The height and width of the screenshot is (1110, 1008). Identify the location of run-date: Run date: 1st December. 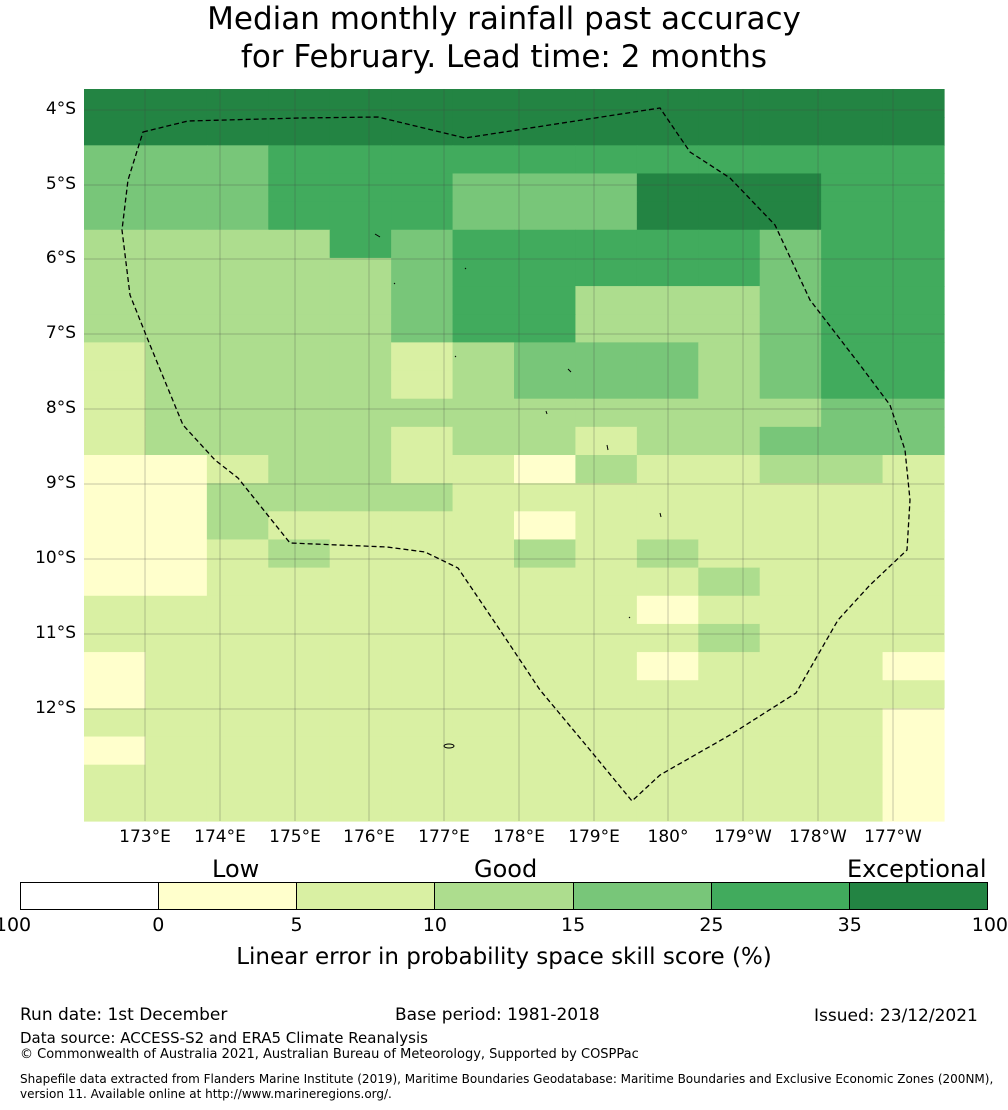
(124, 1015).